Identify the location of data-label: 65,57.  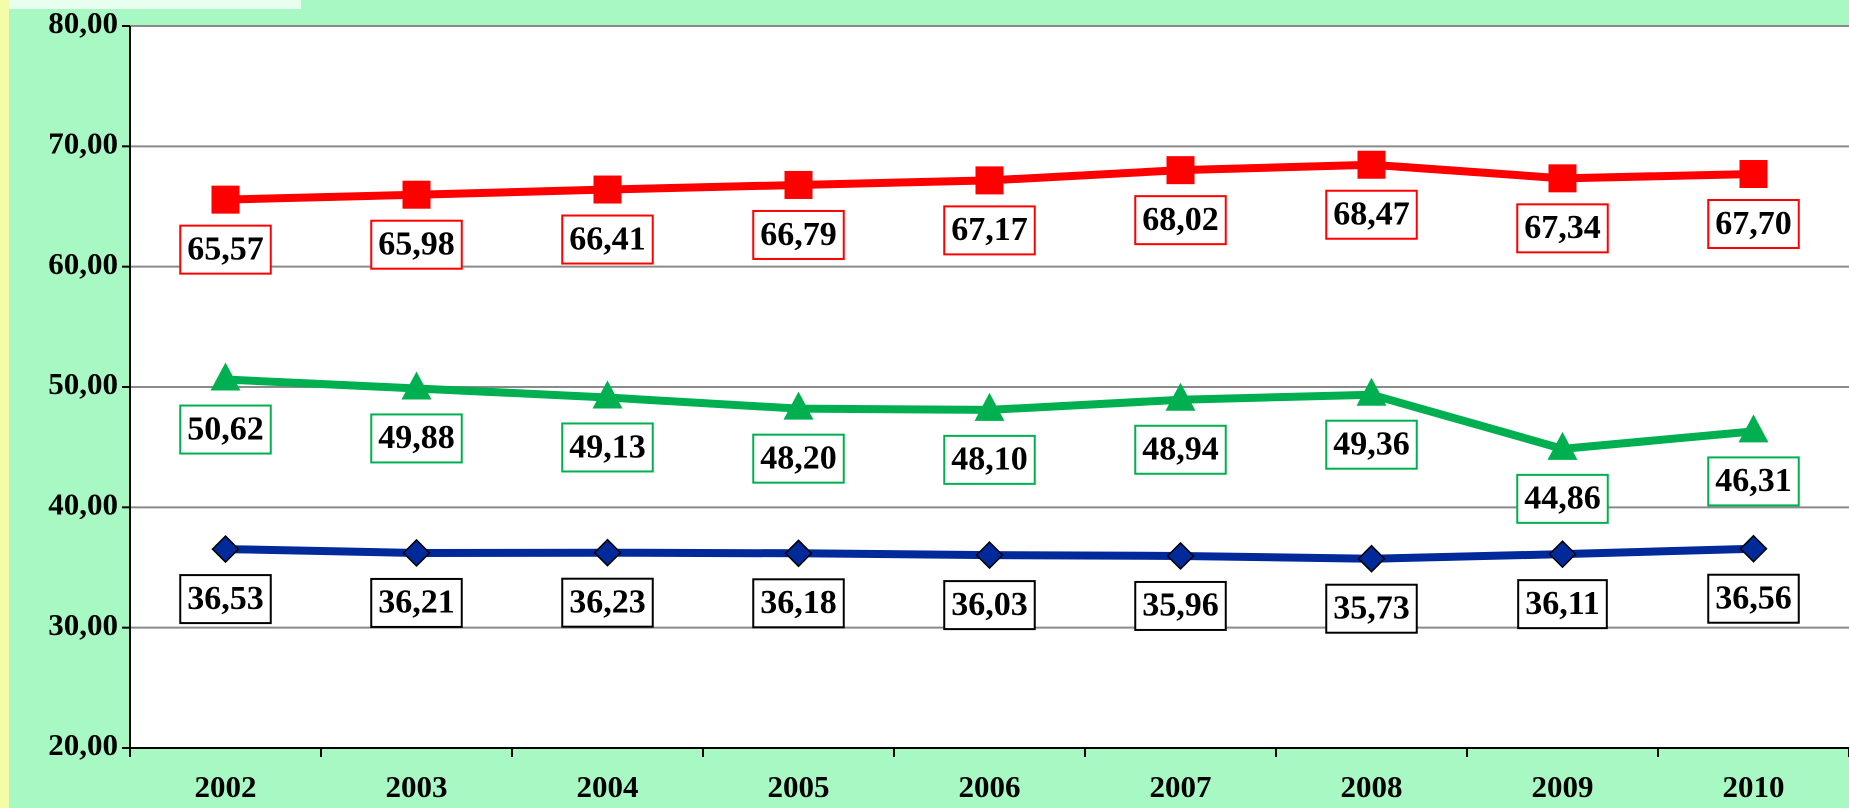
(225, 248).